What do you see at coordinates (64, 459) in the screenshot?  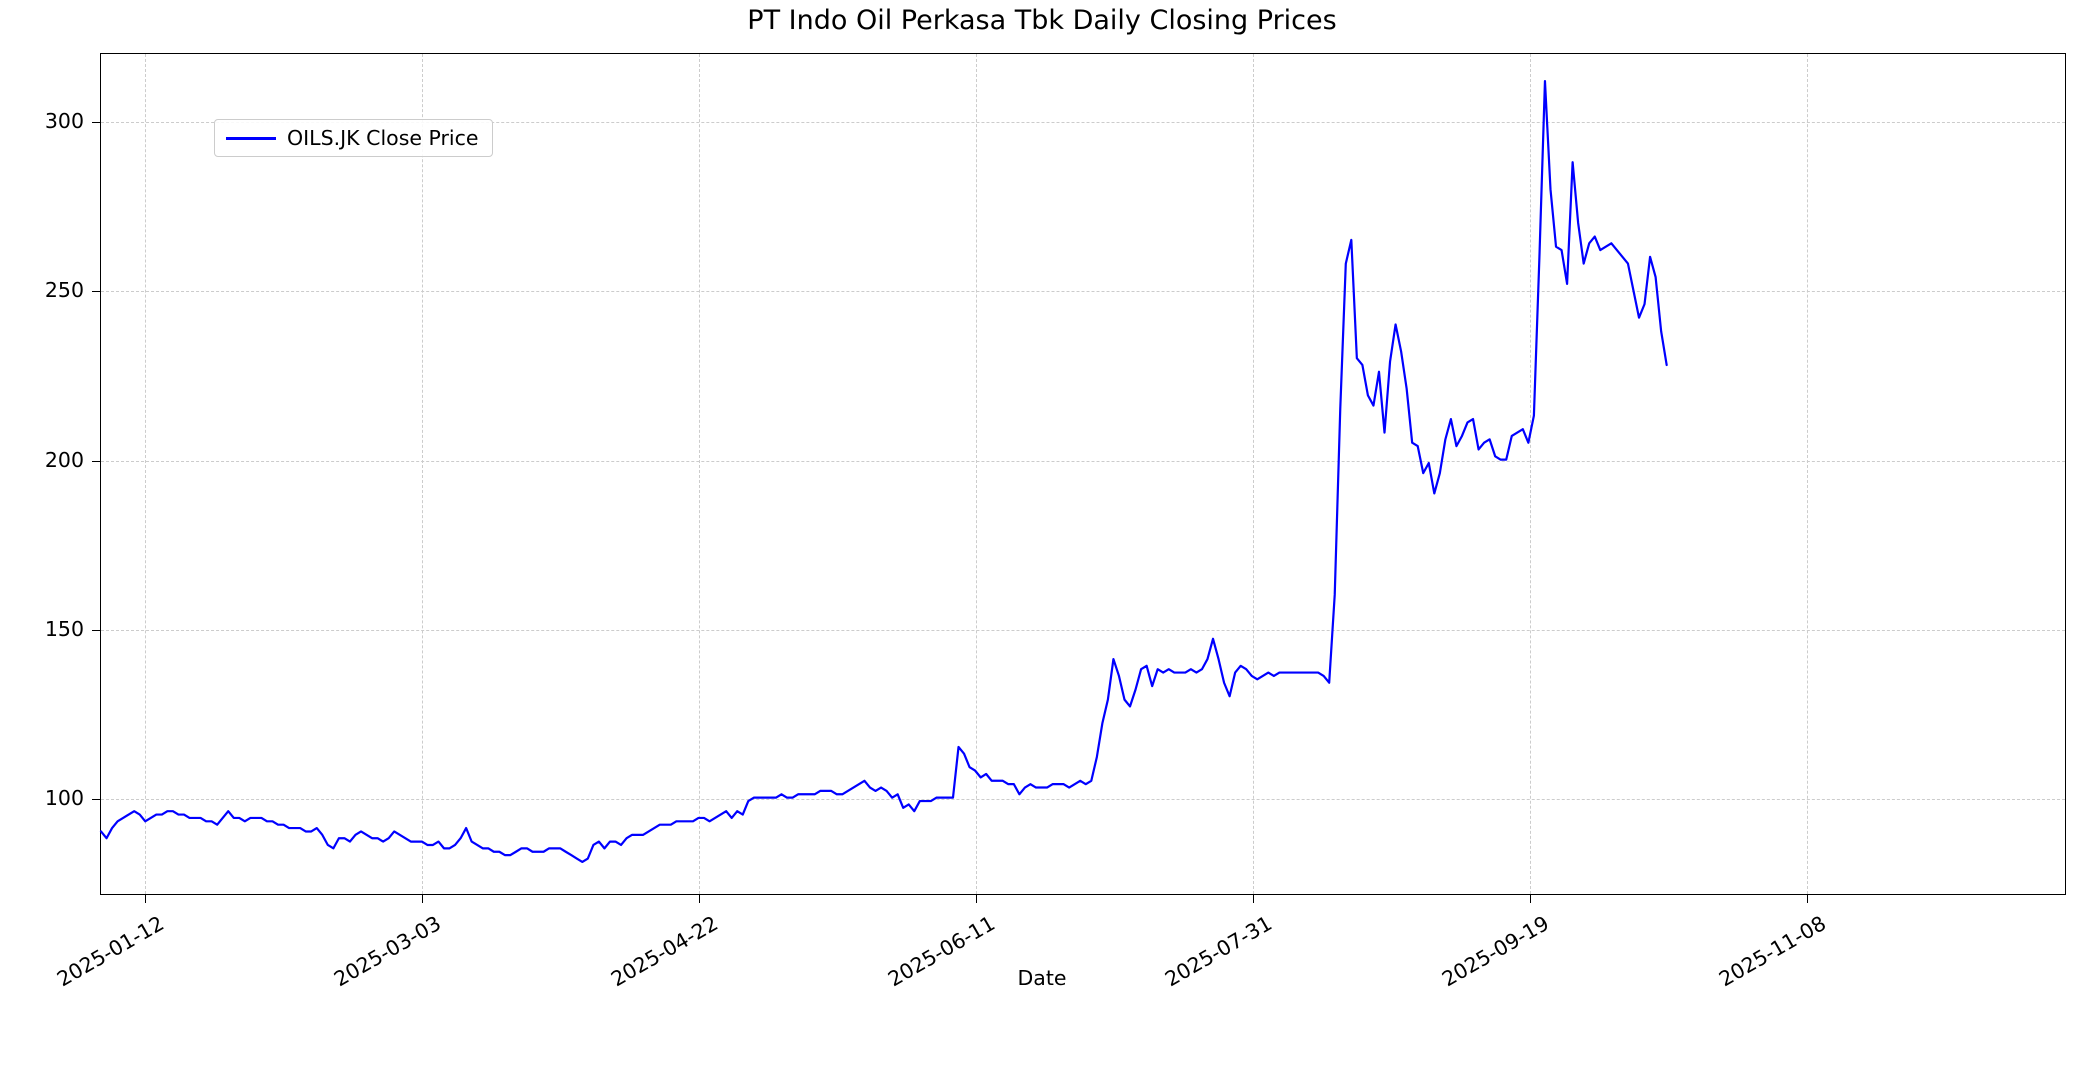 I see `y-tick-label: 200` at bounding box center [64, 459].